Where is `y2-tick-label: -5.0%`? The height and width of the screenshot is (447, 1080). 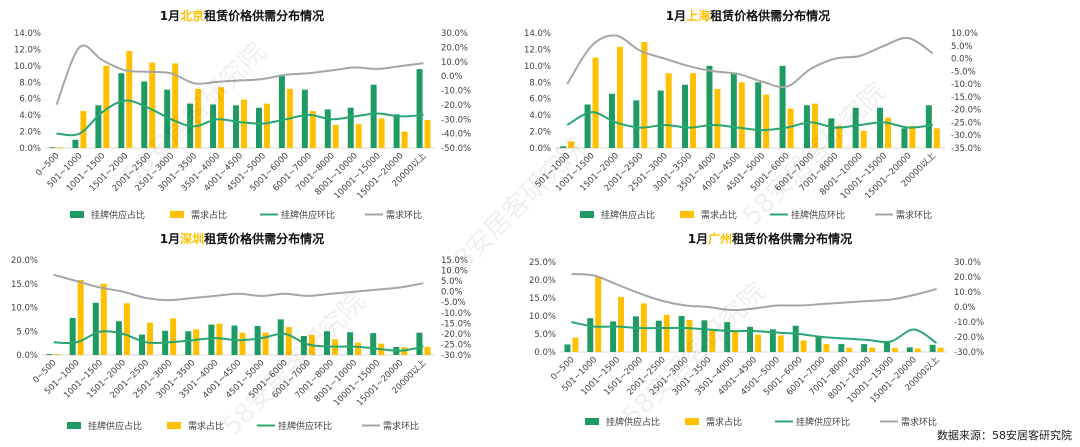
y2-tick-label: -5.0% is located at coordinates (453, 303).